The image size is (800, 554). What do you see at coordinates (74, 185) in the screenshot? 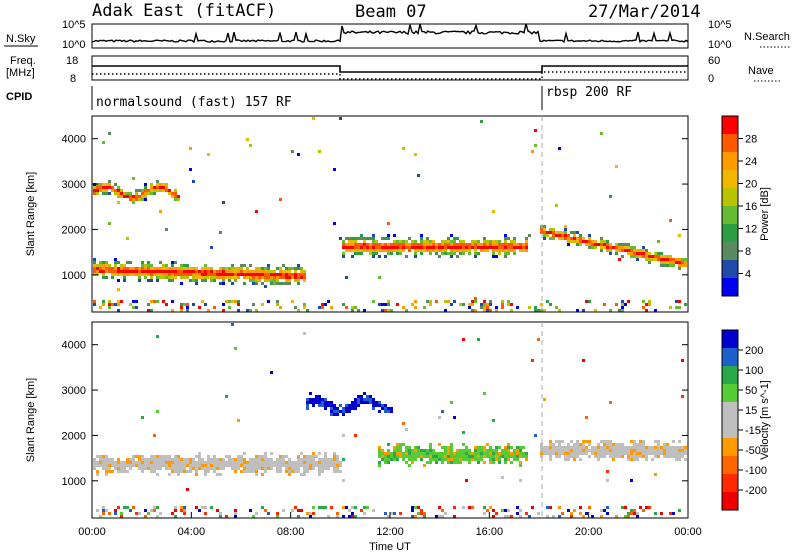
I see `y-tick-label: 3000` at bounding box center [74, 185].